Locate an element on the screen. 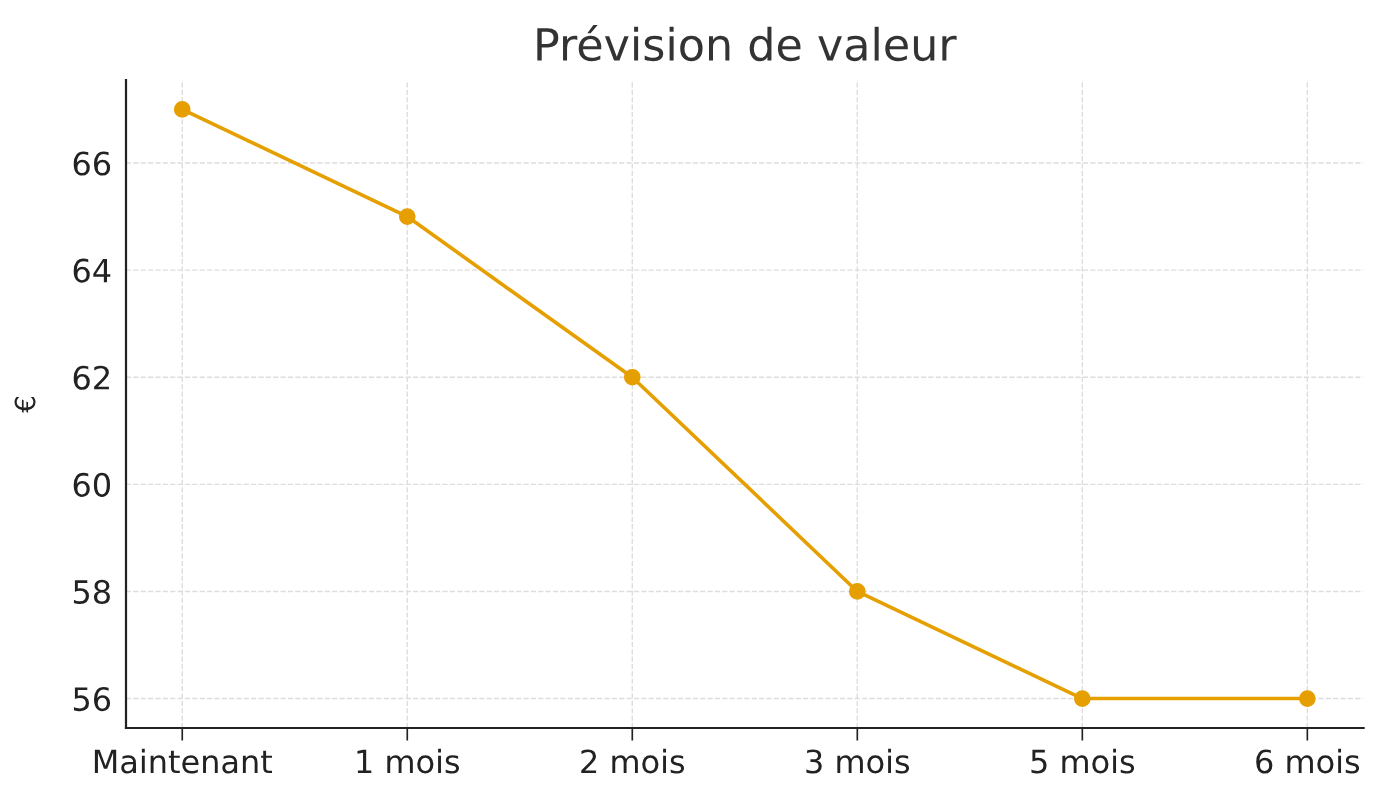 This screenshot has height=800, width=1400. y-tick-label: 60 is located at coordinates (91, 484).